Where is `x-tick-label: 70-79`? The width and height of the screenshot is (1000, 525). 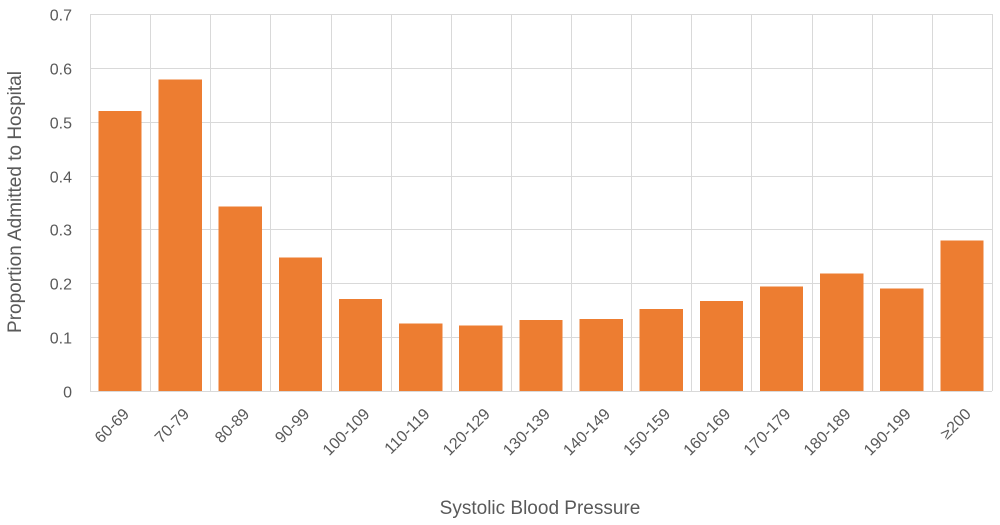
x-tick-label: 70-79 is located at coordinates (172, 426).